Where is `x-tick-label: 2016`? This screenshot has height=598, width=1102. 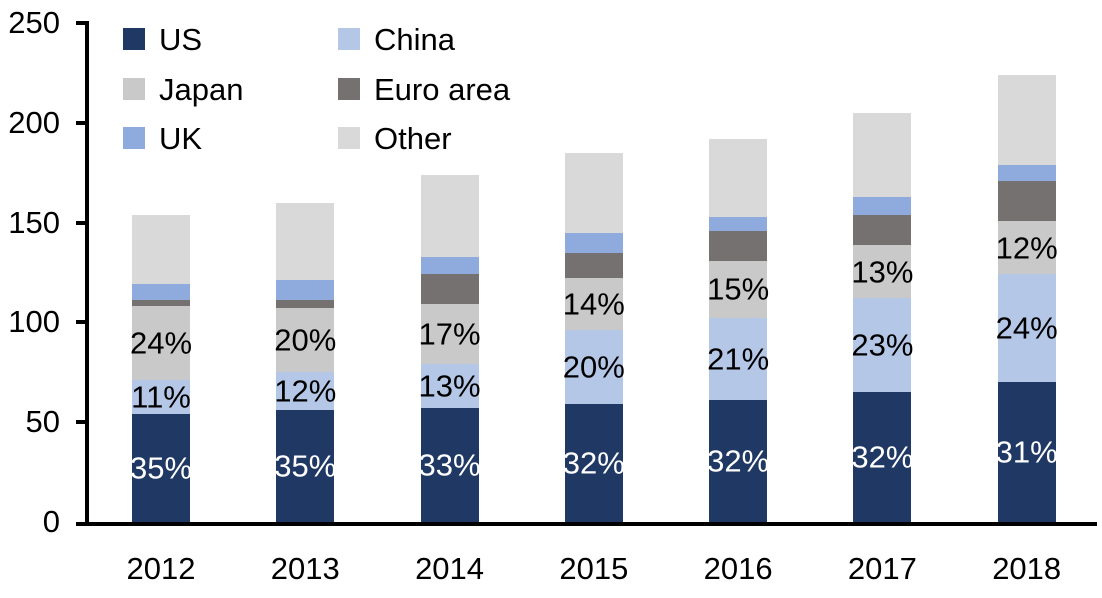 x-tick-label: 2016 is located at coordinates (738, 568).